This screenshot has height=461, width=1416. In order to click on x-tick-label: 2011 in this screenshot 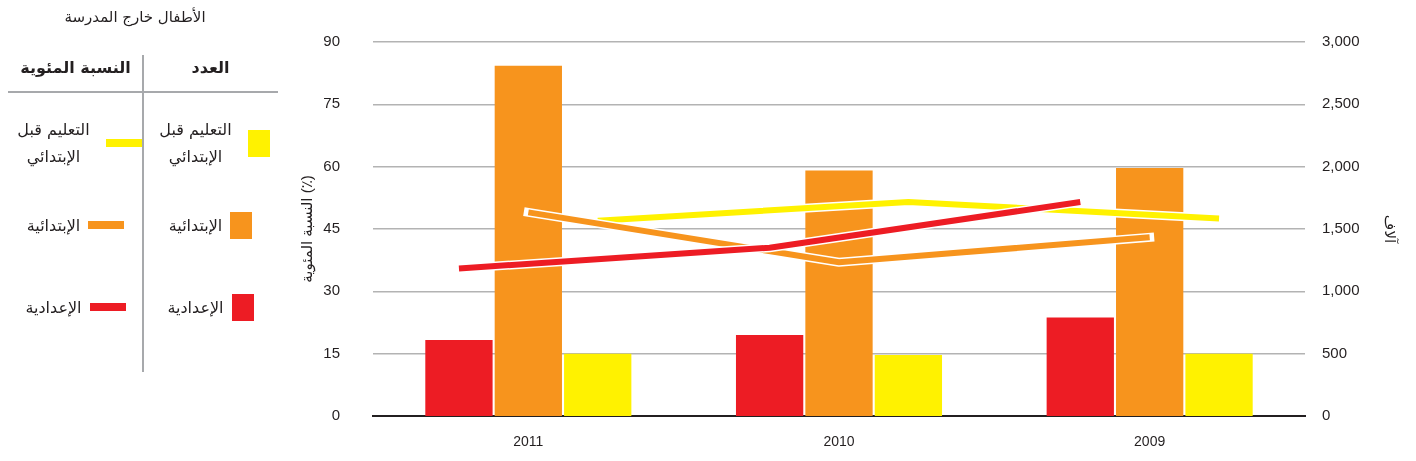, I will do `click(528, 441)`.